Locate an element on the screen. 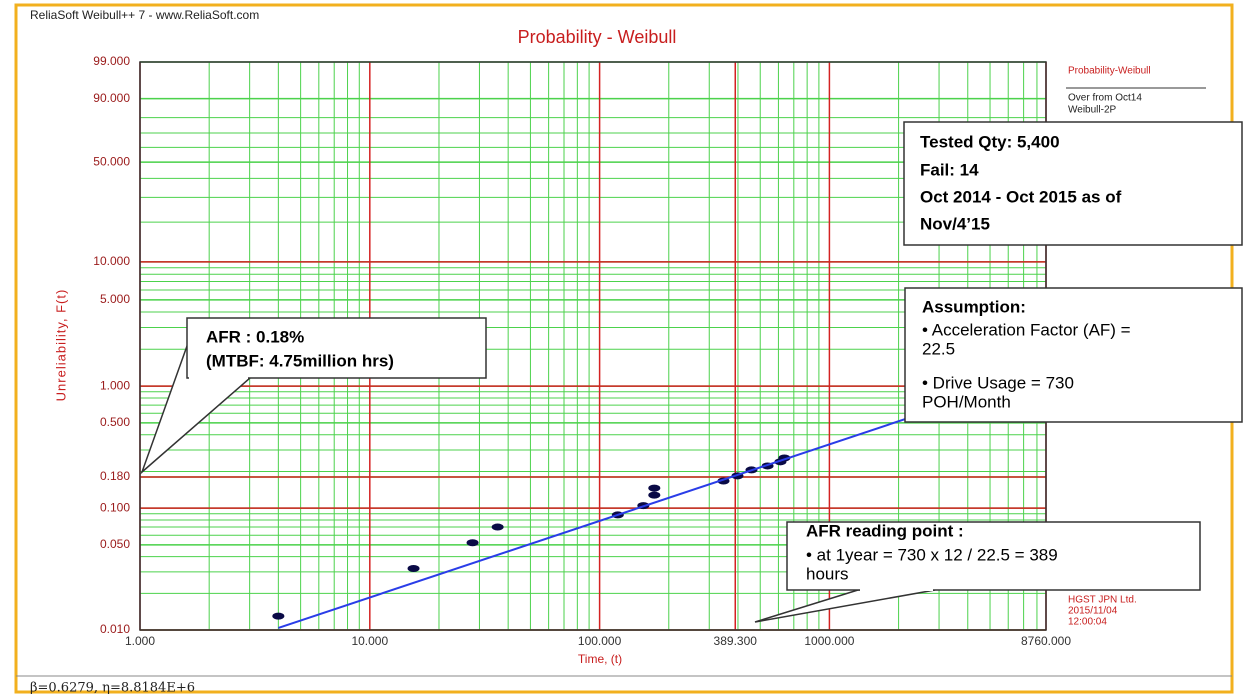  stamp: 2015/11/04 is located at coordinates (1093, 611).